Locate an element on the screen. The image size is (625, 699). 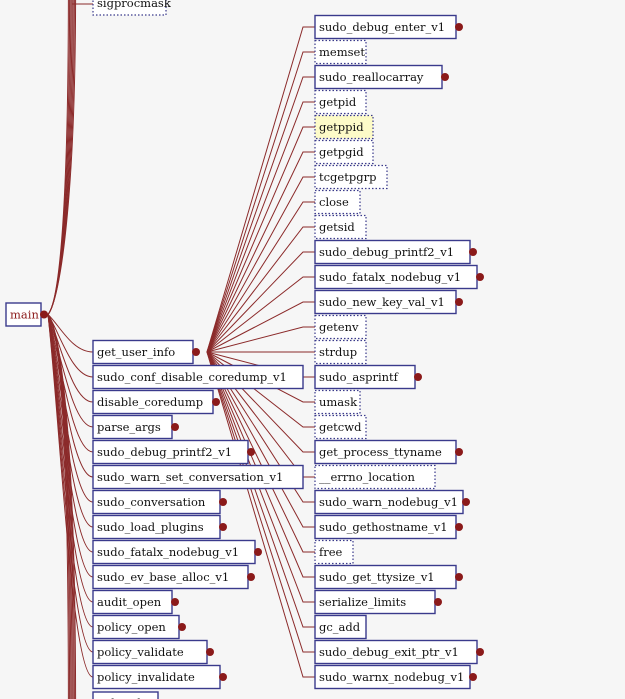
node-sudo-conversation: sudo_conversation is located at coordinates (159, 502).